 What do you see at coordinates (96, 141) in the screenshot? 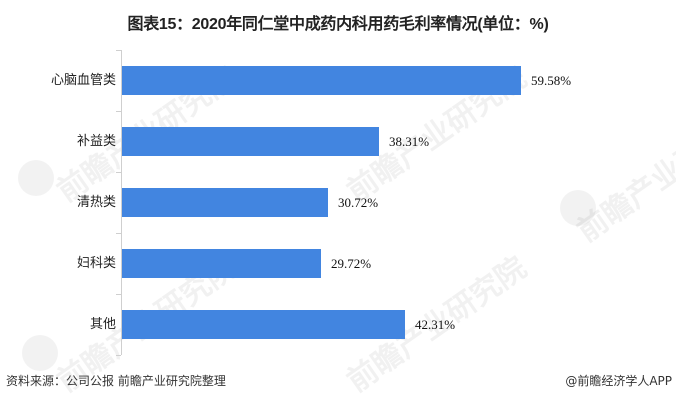
I see `category-label: 补益类` at bounding box center [96, 141].